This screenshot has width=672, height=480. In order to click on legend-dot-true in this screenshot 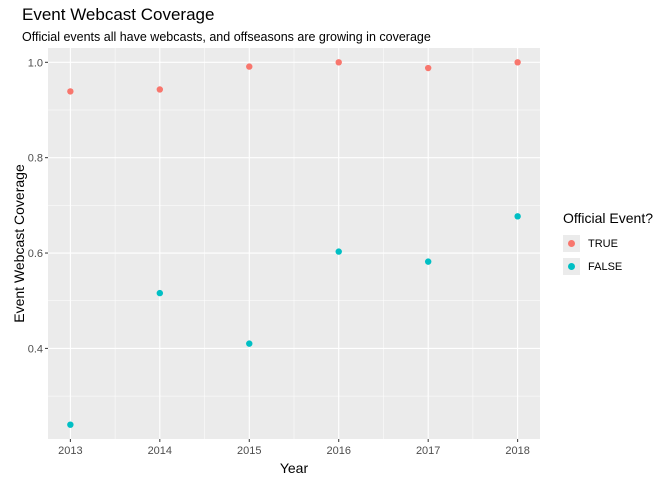, I will do `click(571, 243)`.